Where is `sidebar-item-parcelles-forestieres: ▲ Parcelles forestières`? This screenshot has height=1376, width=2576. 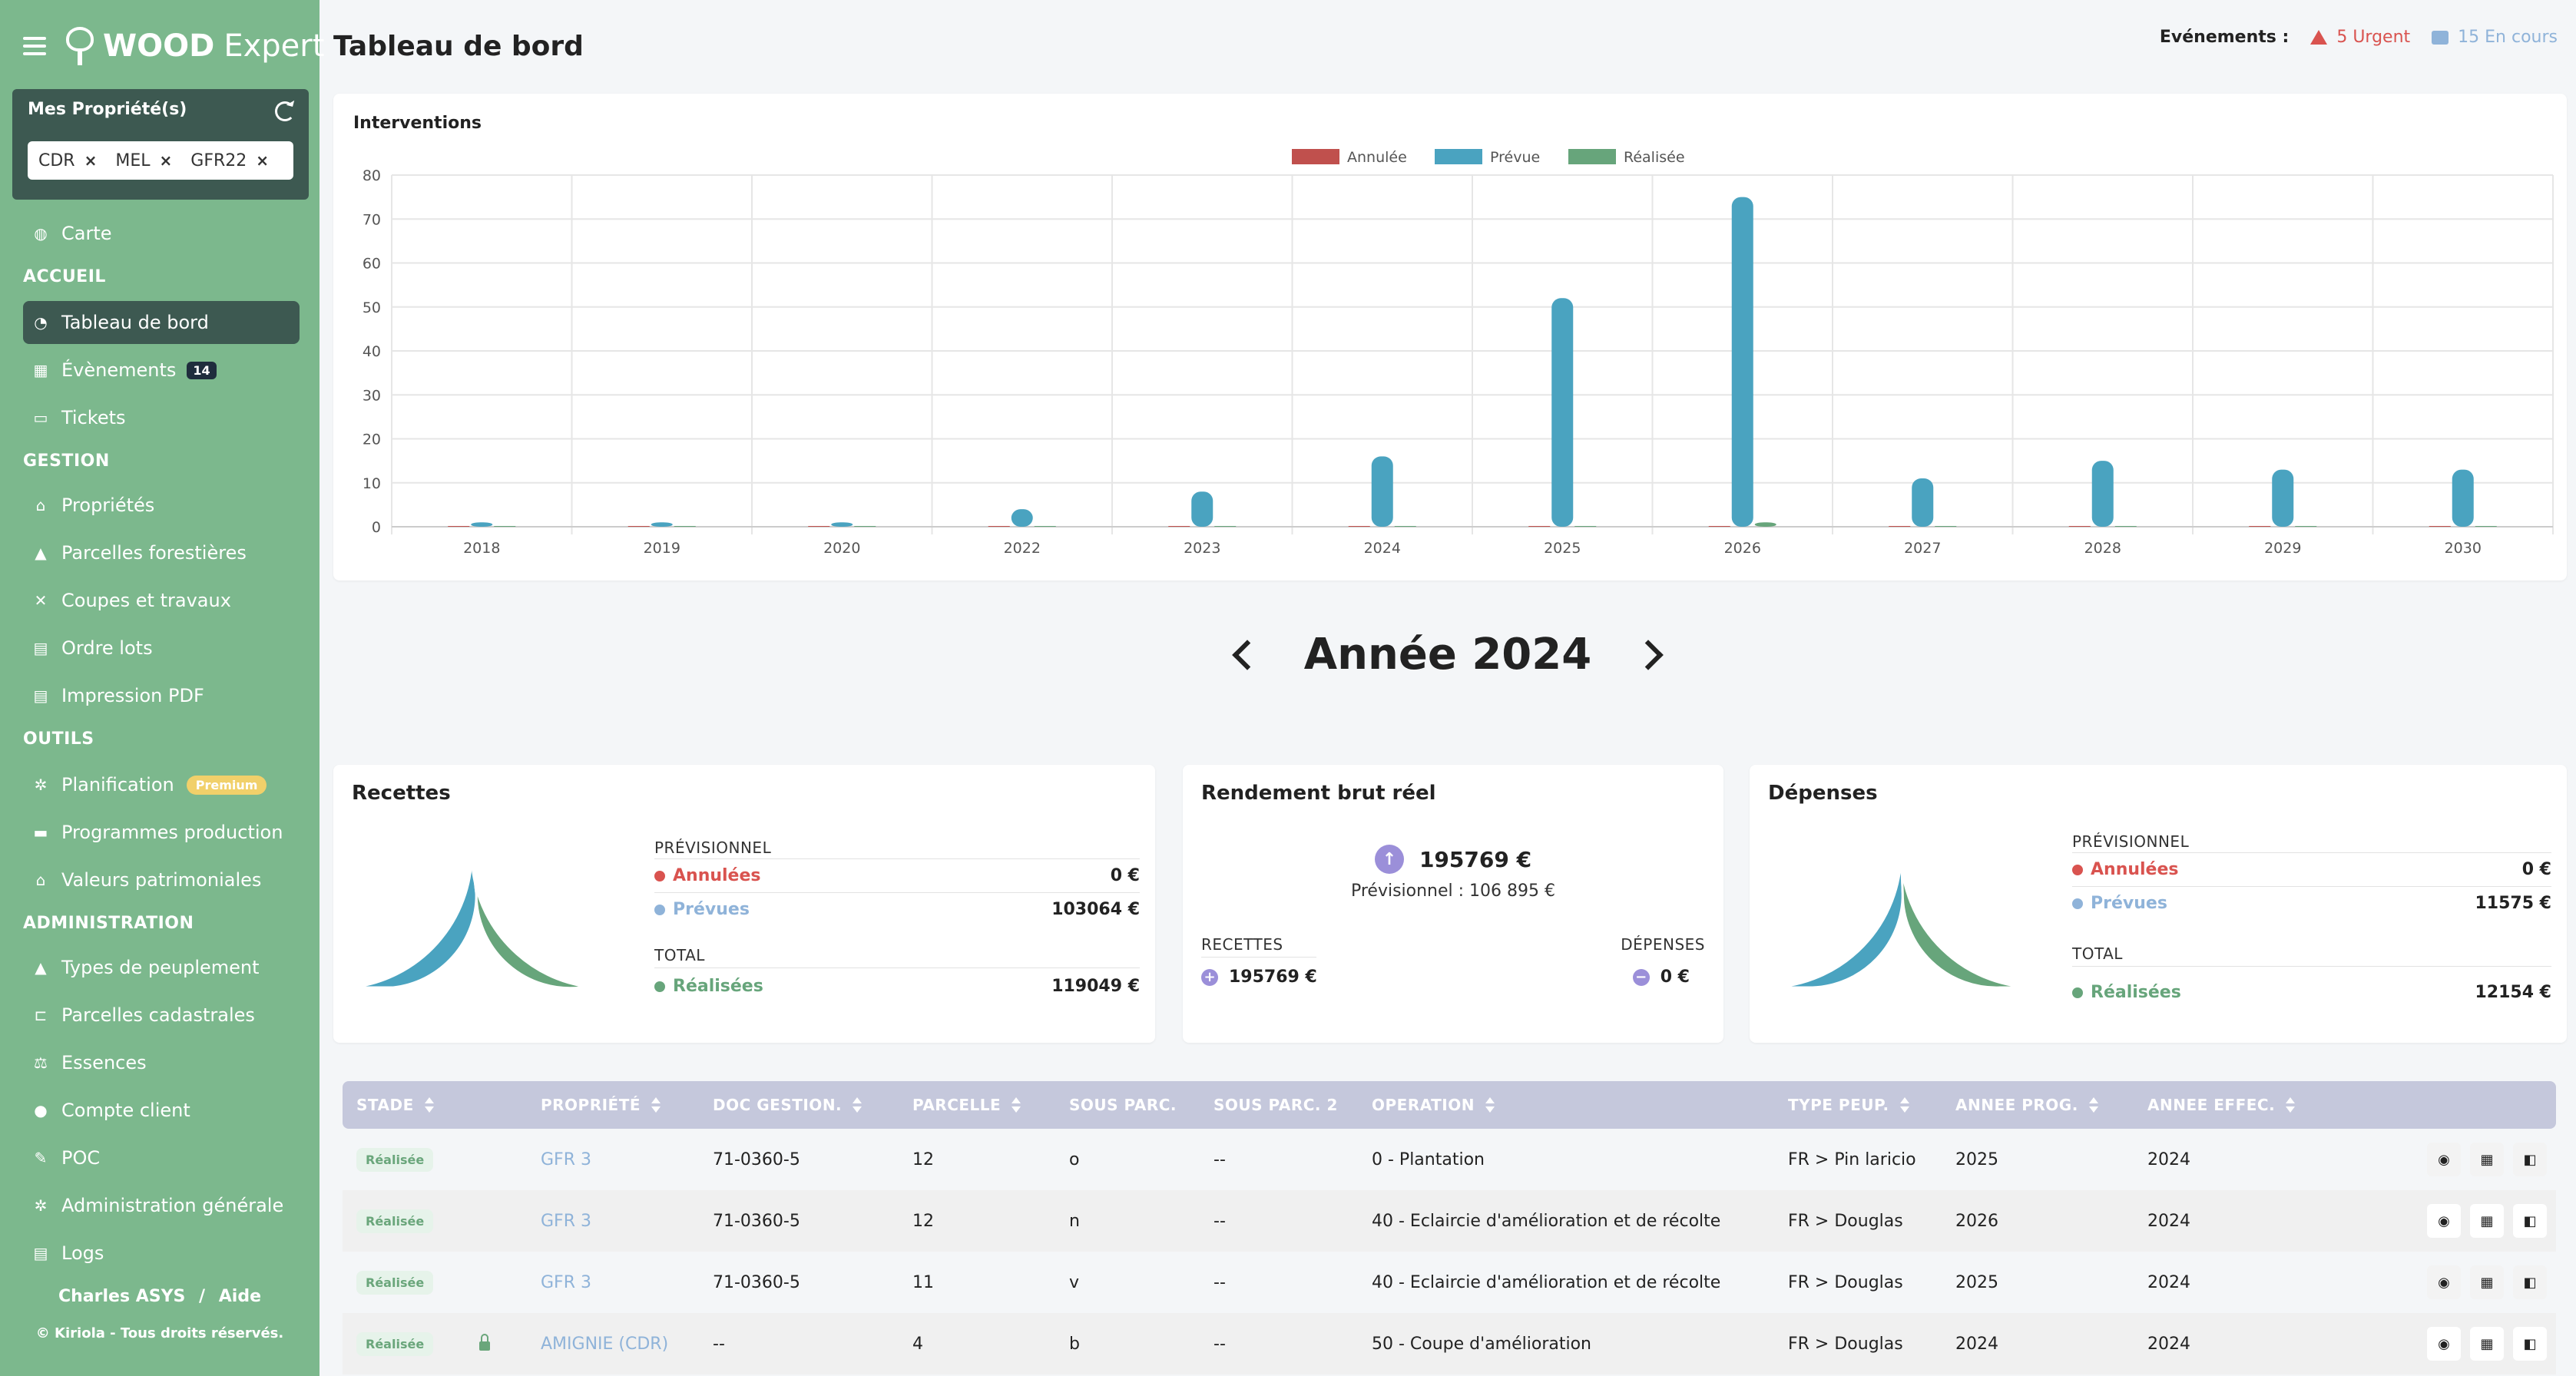
sidebar-item-parcelles-forestieres: ▲ Parcelles forestières is located at coordinates (161, 553).